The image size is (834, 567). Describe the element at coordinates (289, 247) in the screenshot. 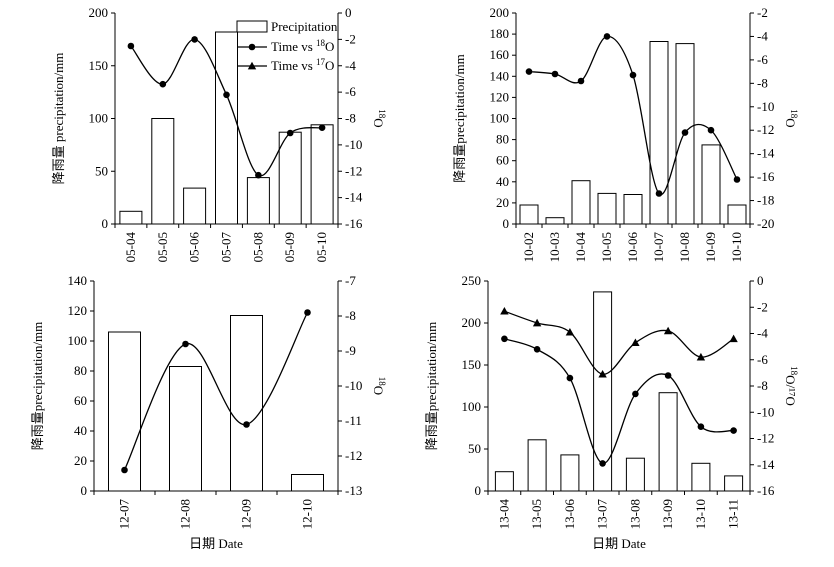

I see `category-label: 05-09` at that location.